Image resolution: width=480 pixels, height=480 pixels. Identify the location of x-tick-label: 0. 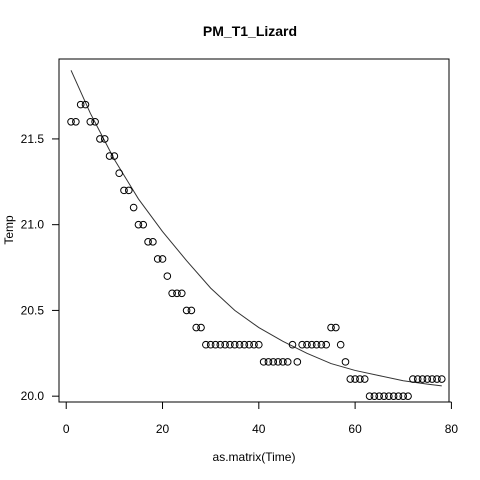
(66, 429).